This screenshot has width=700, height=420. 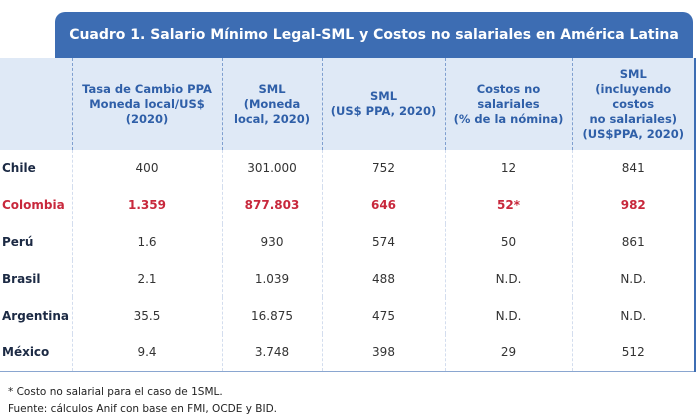 What do you see at coordinates (36, 205) in the screenshot?
I see `row-label: Colombia` at bounding box center [36, 205].